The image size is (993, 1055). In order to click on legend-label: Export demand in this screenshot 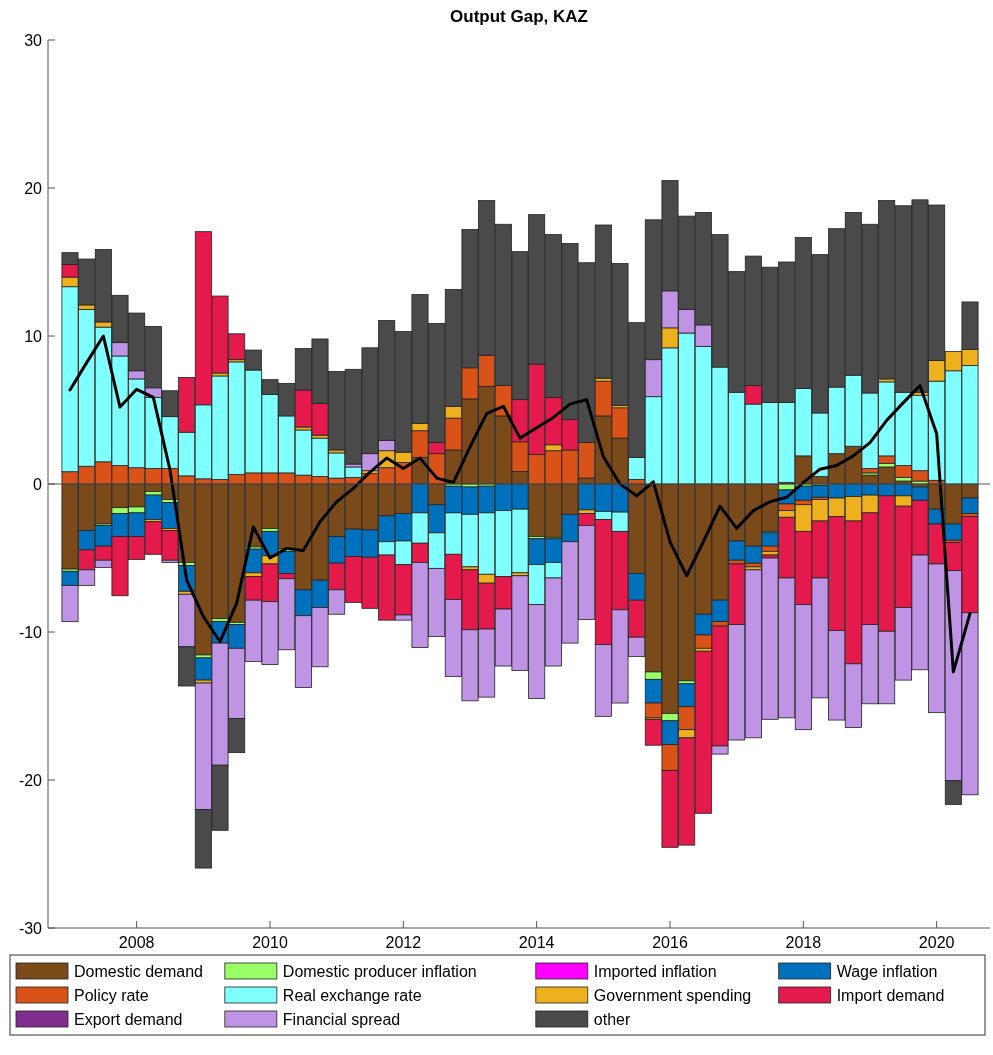, I will do `click(128, 1019)`.